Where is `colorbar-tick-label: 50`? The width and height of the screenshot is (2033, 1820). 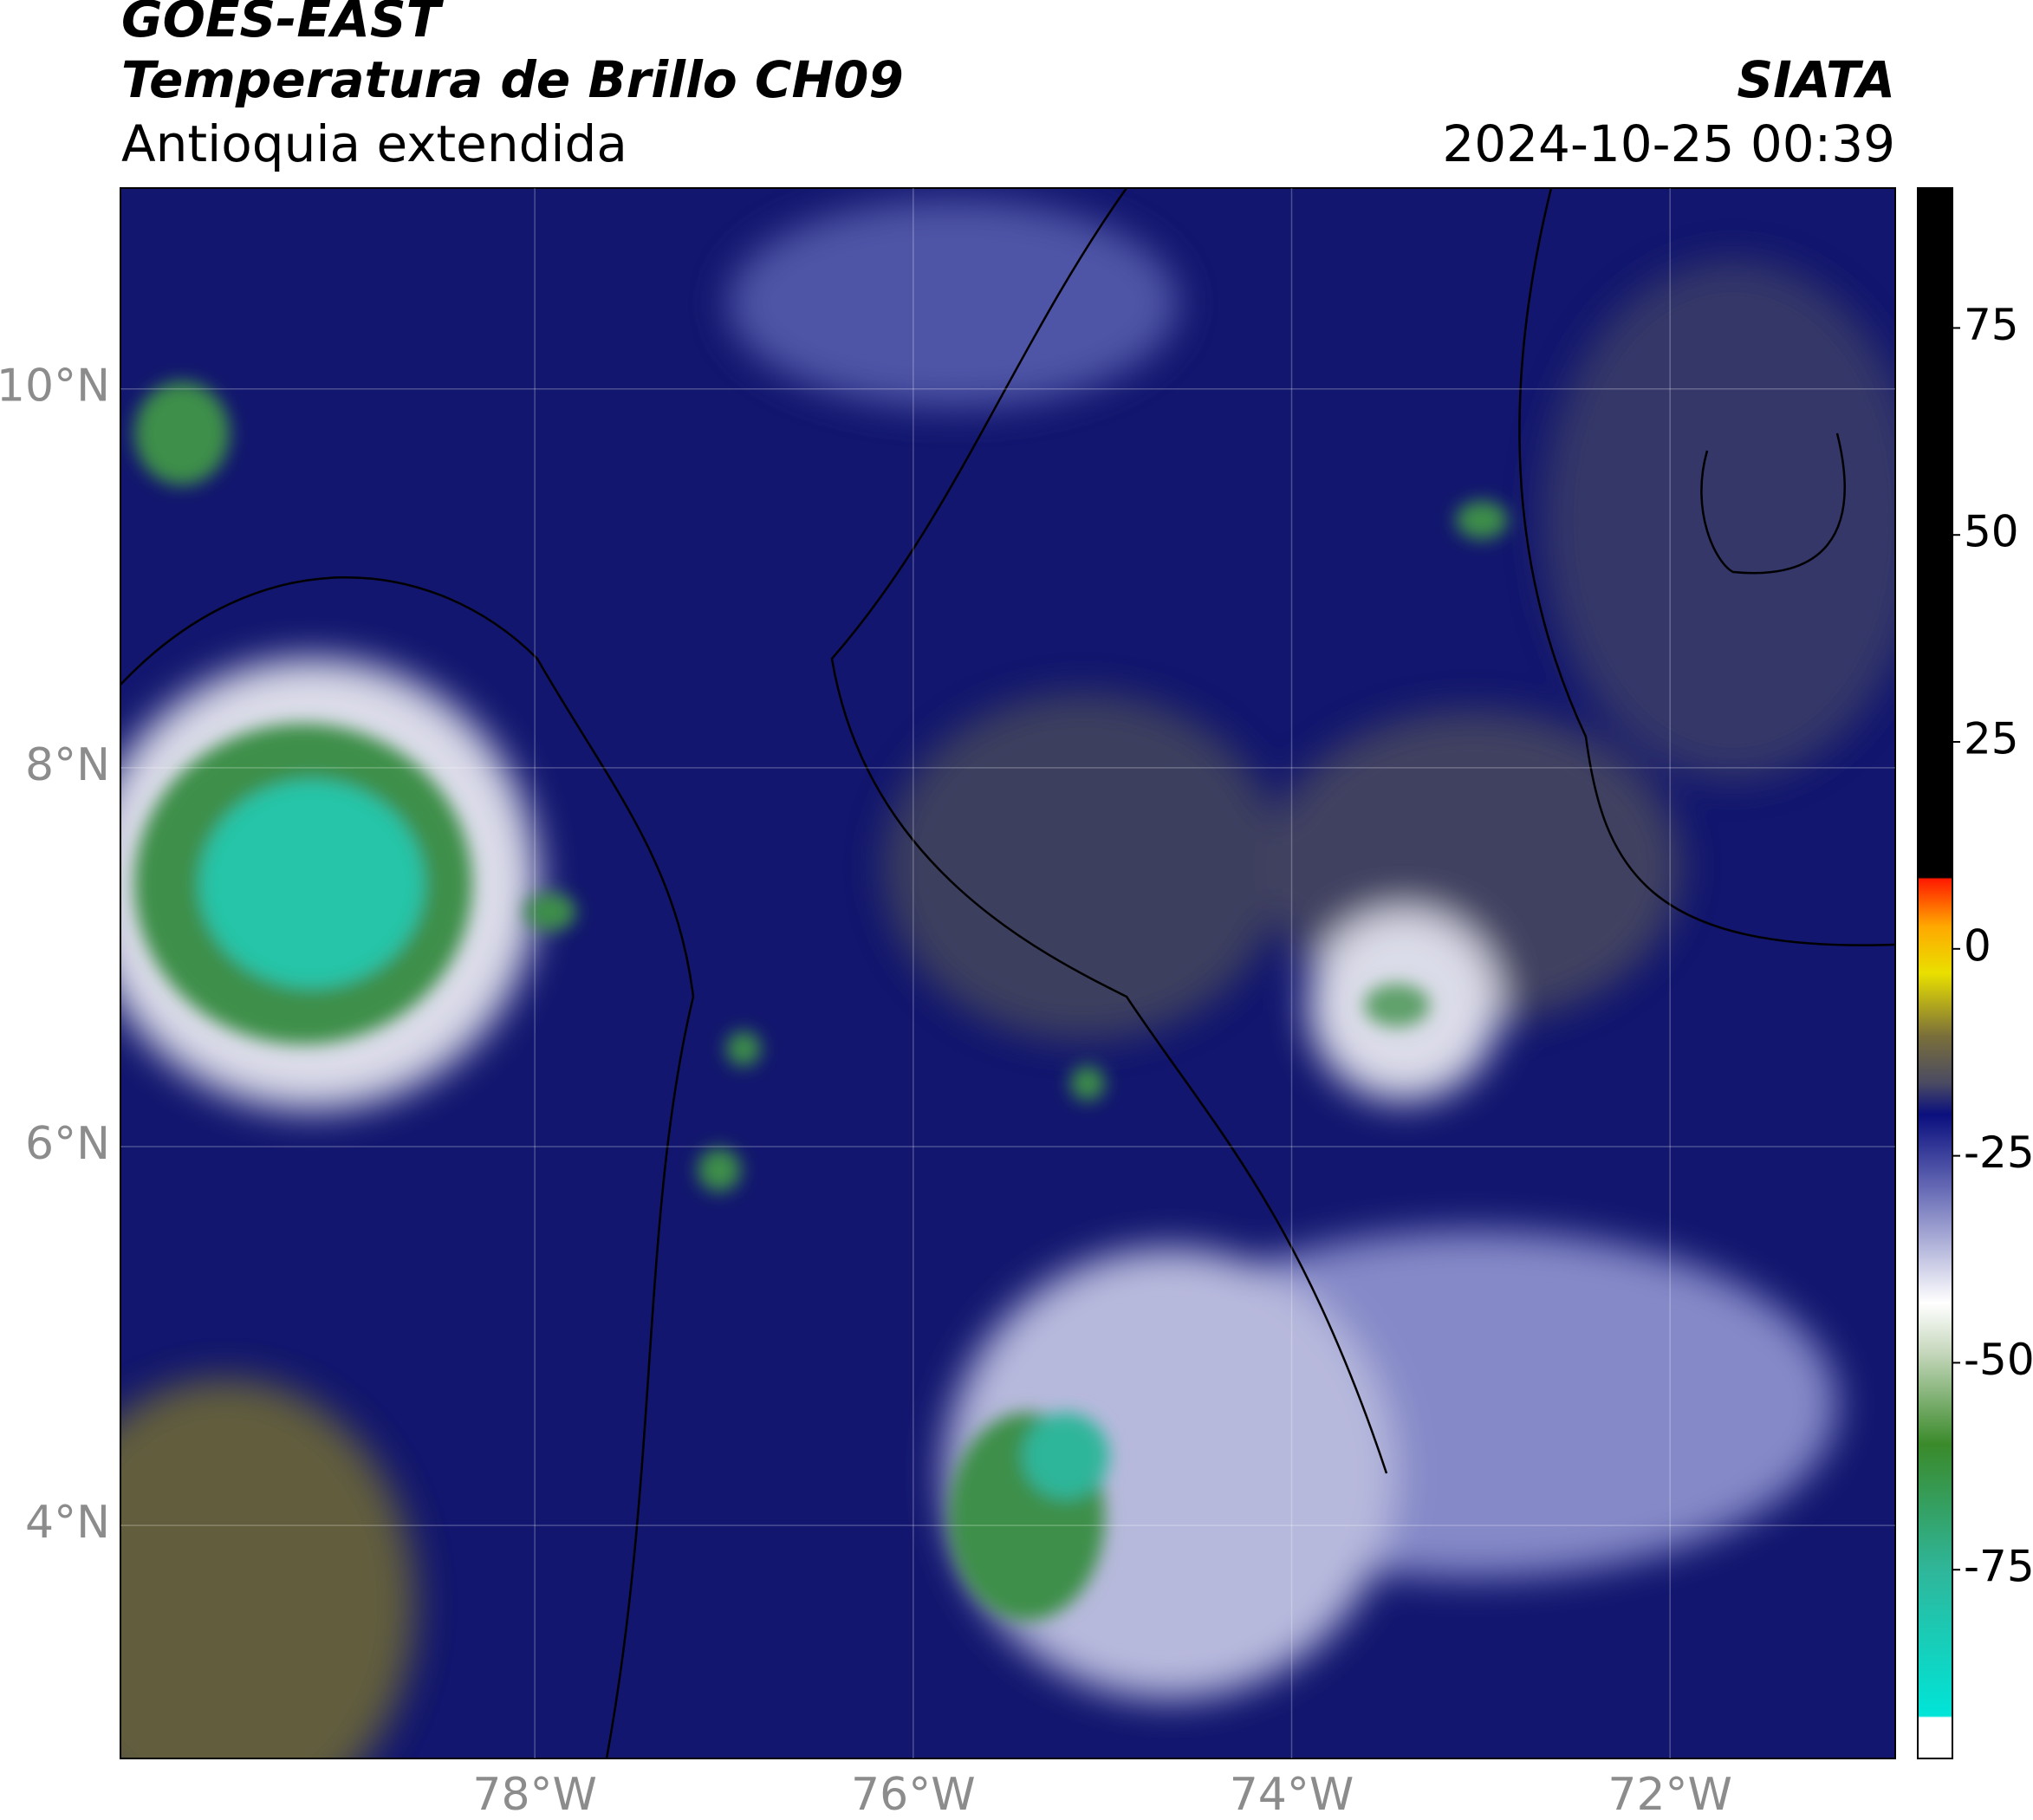
colorbar-tick-label: 50 is located at coordinates (1991, 532).